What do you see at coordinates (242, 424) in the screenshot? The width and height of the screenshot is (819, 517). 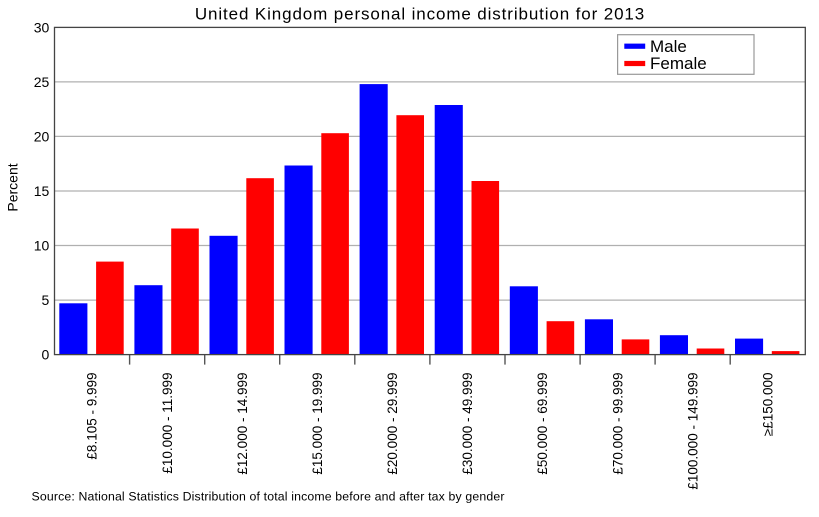 I see `svg-text: £12.000 - 14.999` at bounding box center [242, 424].